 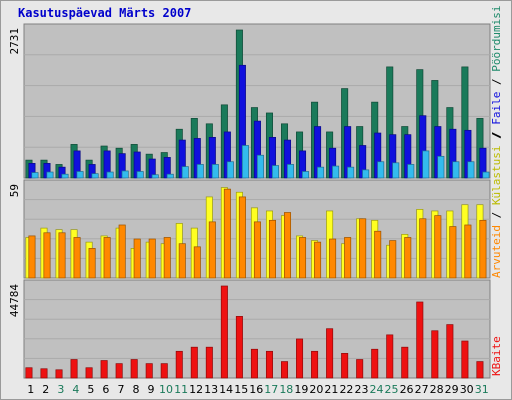 What do you see at coordinates (125, 174) in the screenshot?
I see `bar-pöördumisi-7` at bounding box center [125, 174].